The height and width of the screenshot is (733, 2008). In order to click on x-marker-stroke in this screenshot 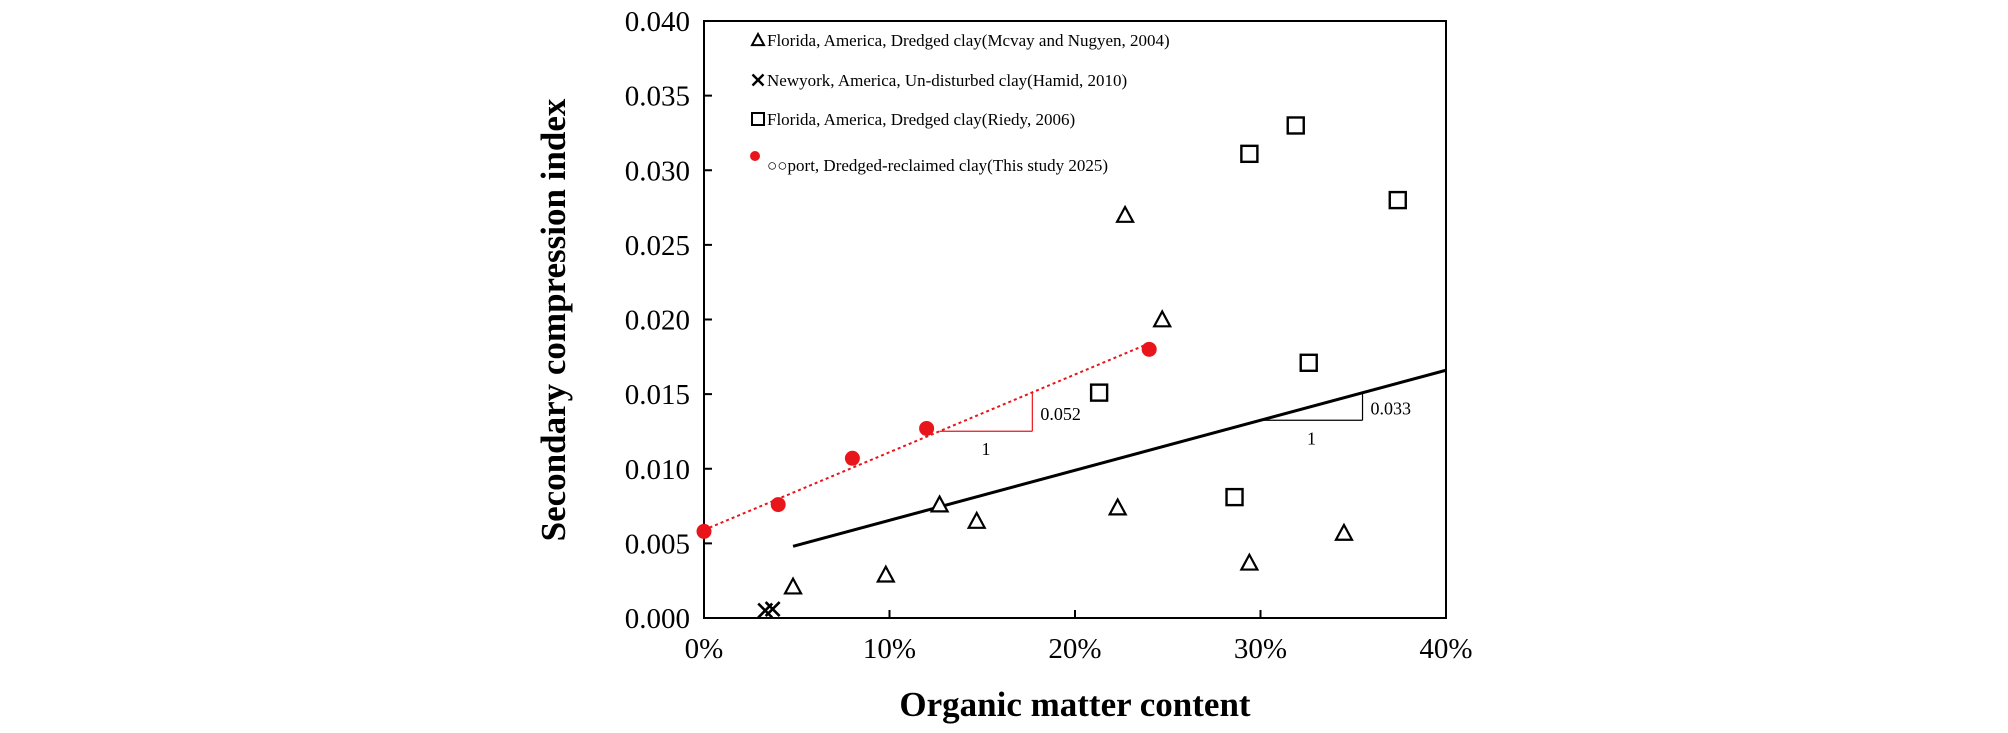, I will do `click(772, 609)`.